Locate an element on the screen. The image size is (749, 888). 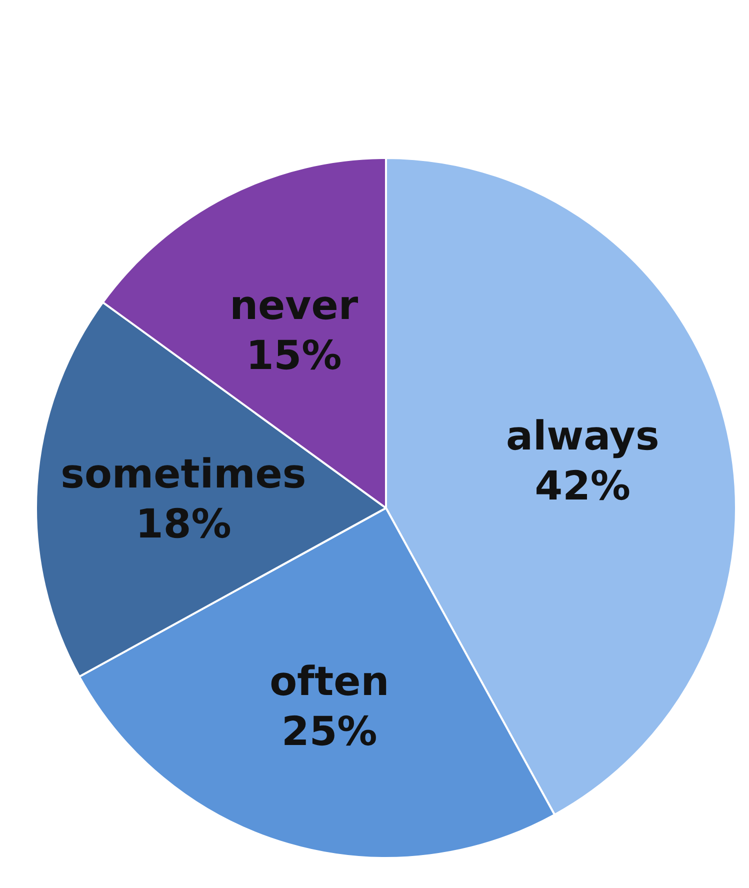
data-label: 25% is located at coordinates (329, 731).